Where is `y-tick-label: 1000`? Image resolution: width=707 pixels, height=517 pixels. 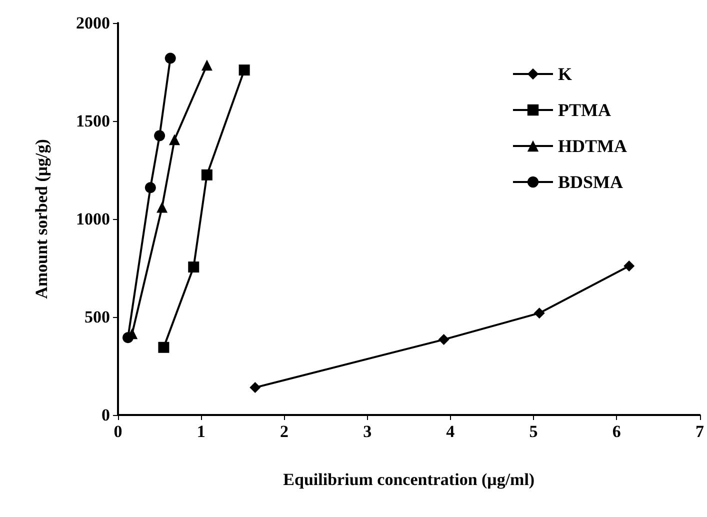
y-tick-label: 1000 is located at coordinates (93, 219).